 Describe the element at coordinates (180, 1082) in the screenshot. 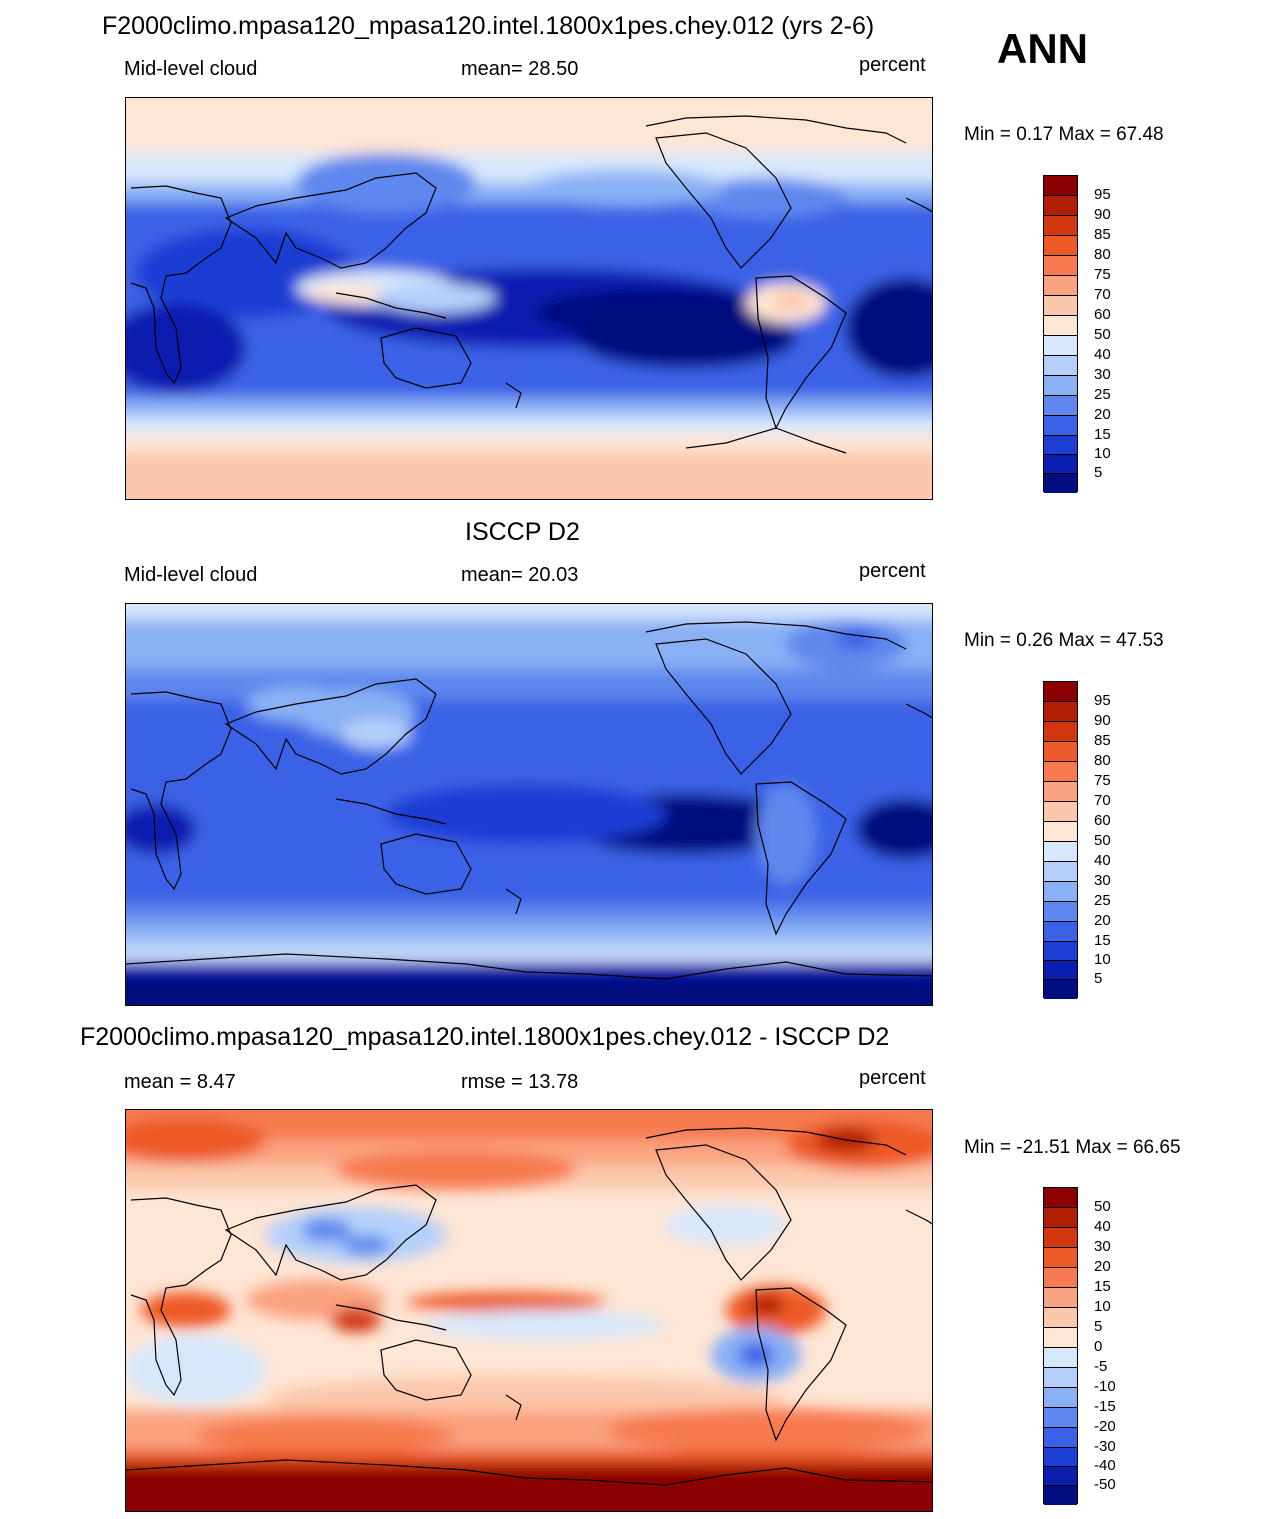

I see `panel-3-mean: mean = 8.47` at that location.